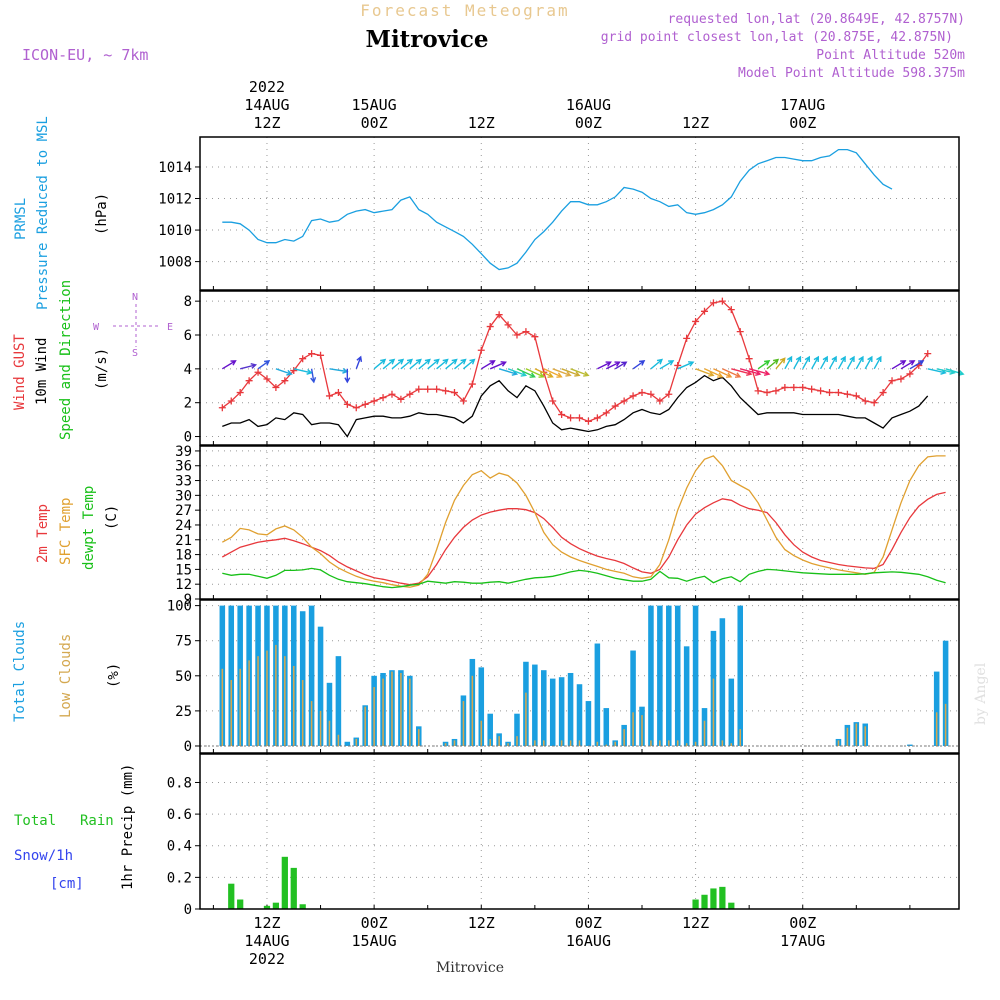 The width and height of the screenshot is (1000, 1000). What do you see at coordinates (21, 219) in the screenshot?
I see `pressure-label-1: PRMSL` at bounding box center [21, 219].